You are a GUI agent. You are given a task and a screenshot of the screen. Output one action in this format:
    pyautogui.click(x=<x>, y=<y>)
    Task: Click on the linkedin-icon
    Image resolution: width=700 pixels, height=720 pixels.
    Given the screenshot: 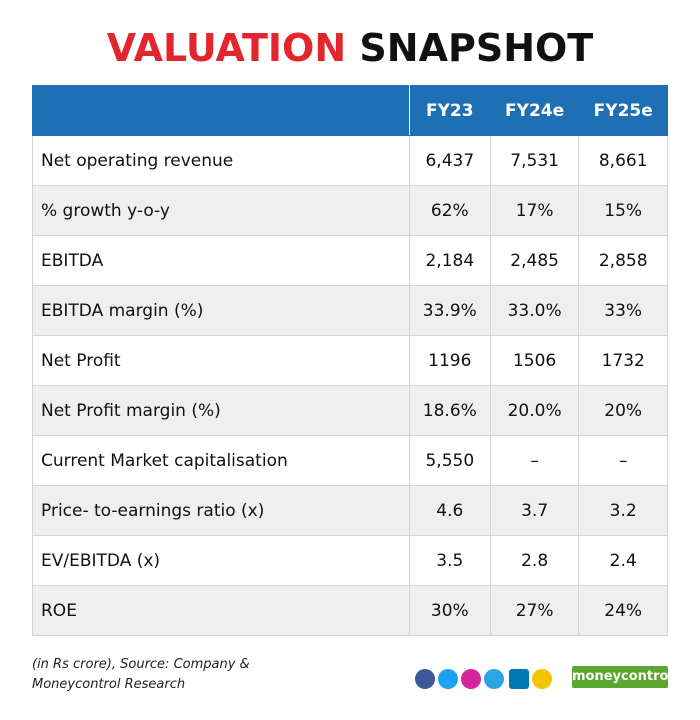 What is the action you would take?
    pyautogui.click(x=519, y=679)
    